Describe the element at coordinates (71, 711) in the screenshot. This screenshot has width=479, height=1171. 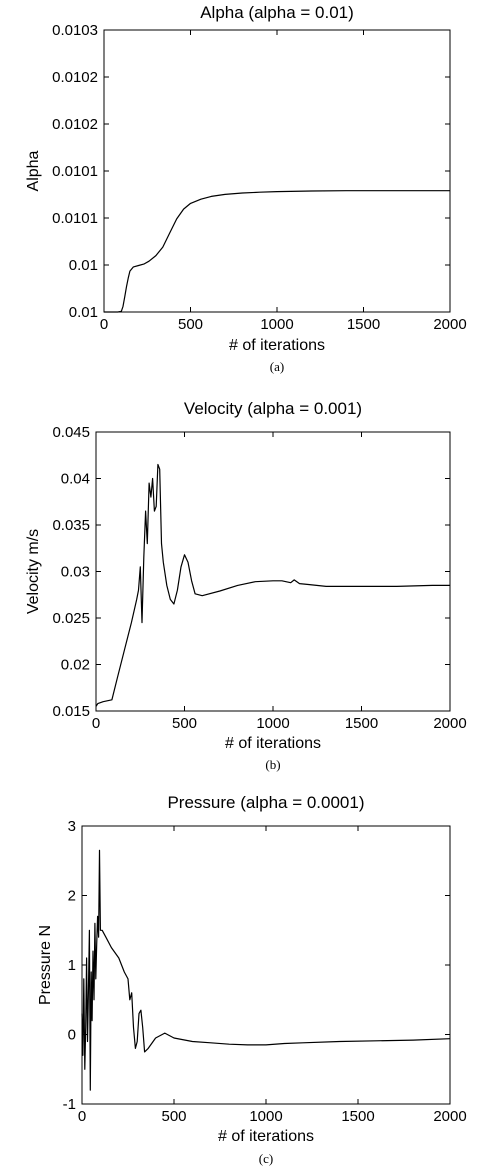
I see `y-tick-label: 0.015` at that location.